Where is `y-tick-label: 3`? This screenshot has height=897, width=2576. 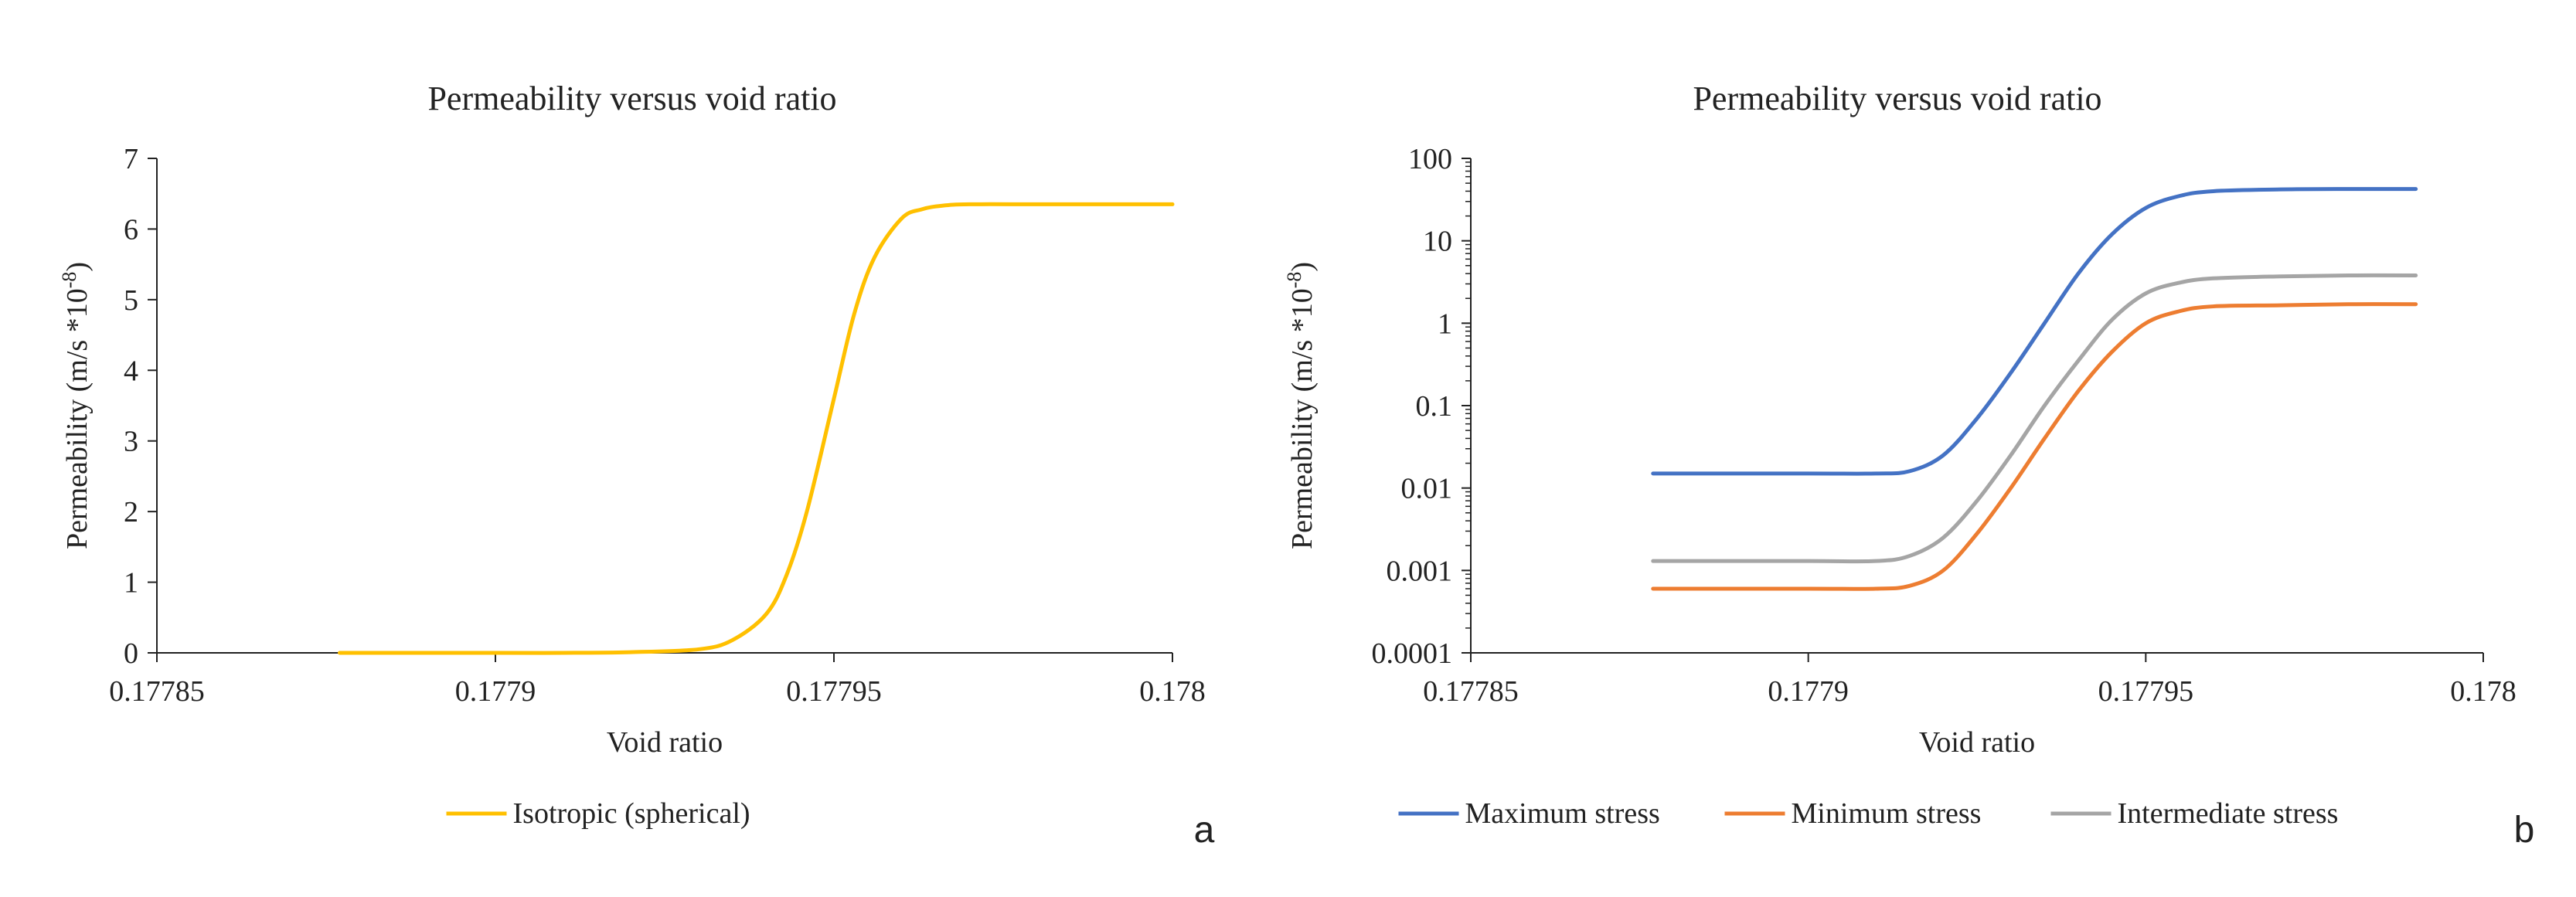
y-tick-label: 3 is located at coordinates (131, 442).